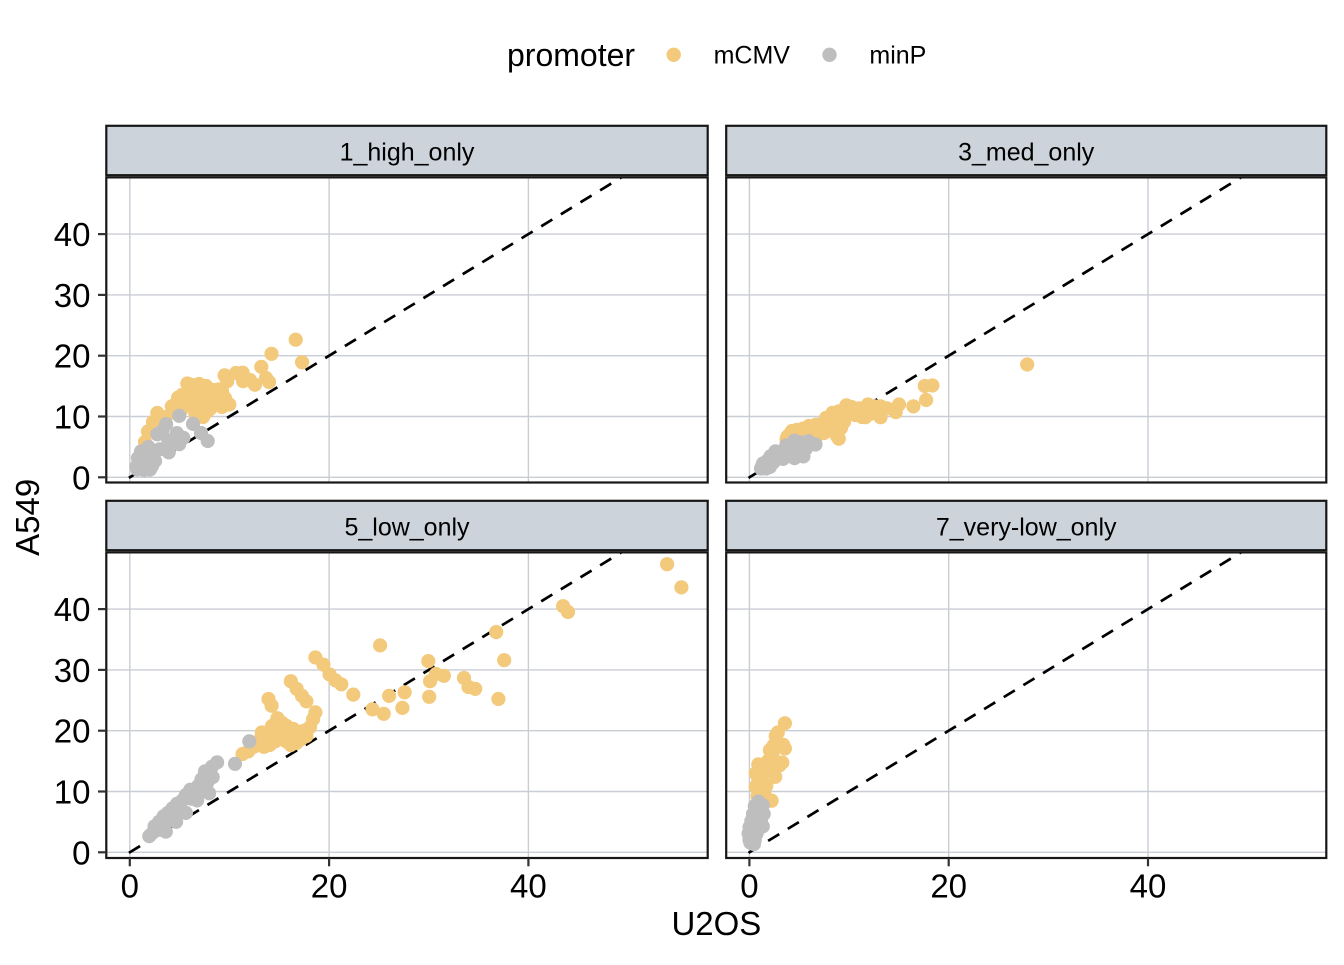  I want to click on svg-text: 1_high_only, so click(407, 153).